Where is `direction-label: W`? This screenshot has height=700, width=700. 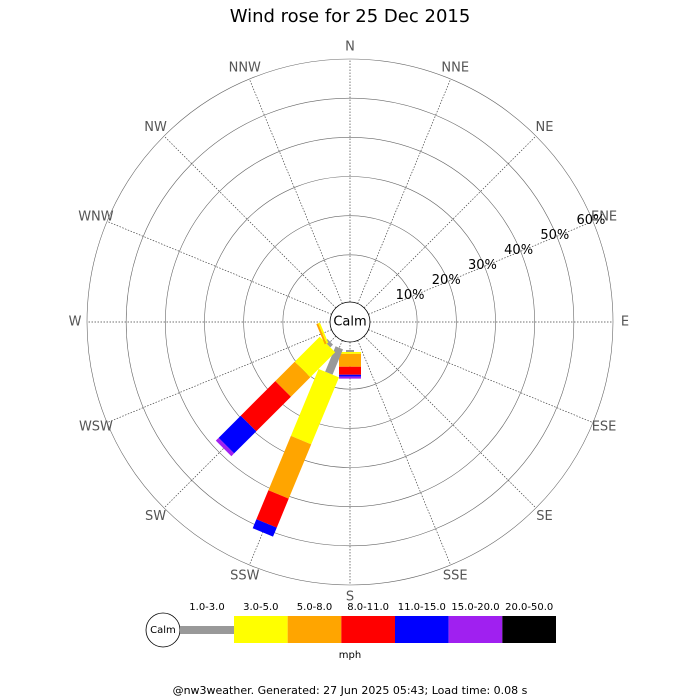 direction-label: W is located at coordinates (75, 322).